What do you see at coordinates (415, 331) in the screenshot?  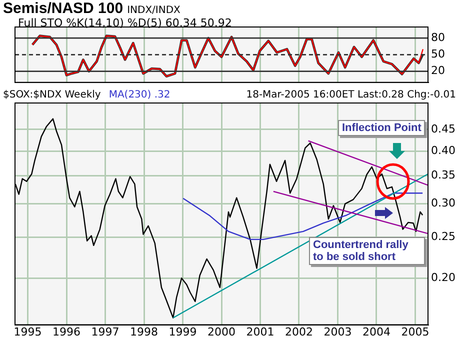 I see `x-tick-label: 2005` at bounding box center [415, 331].